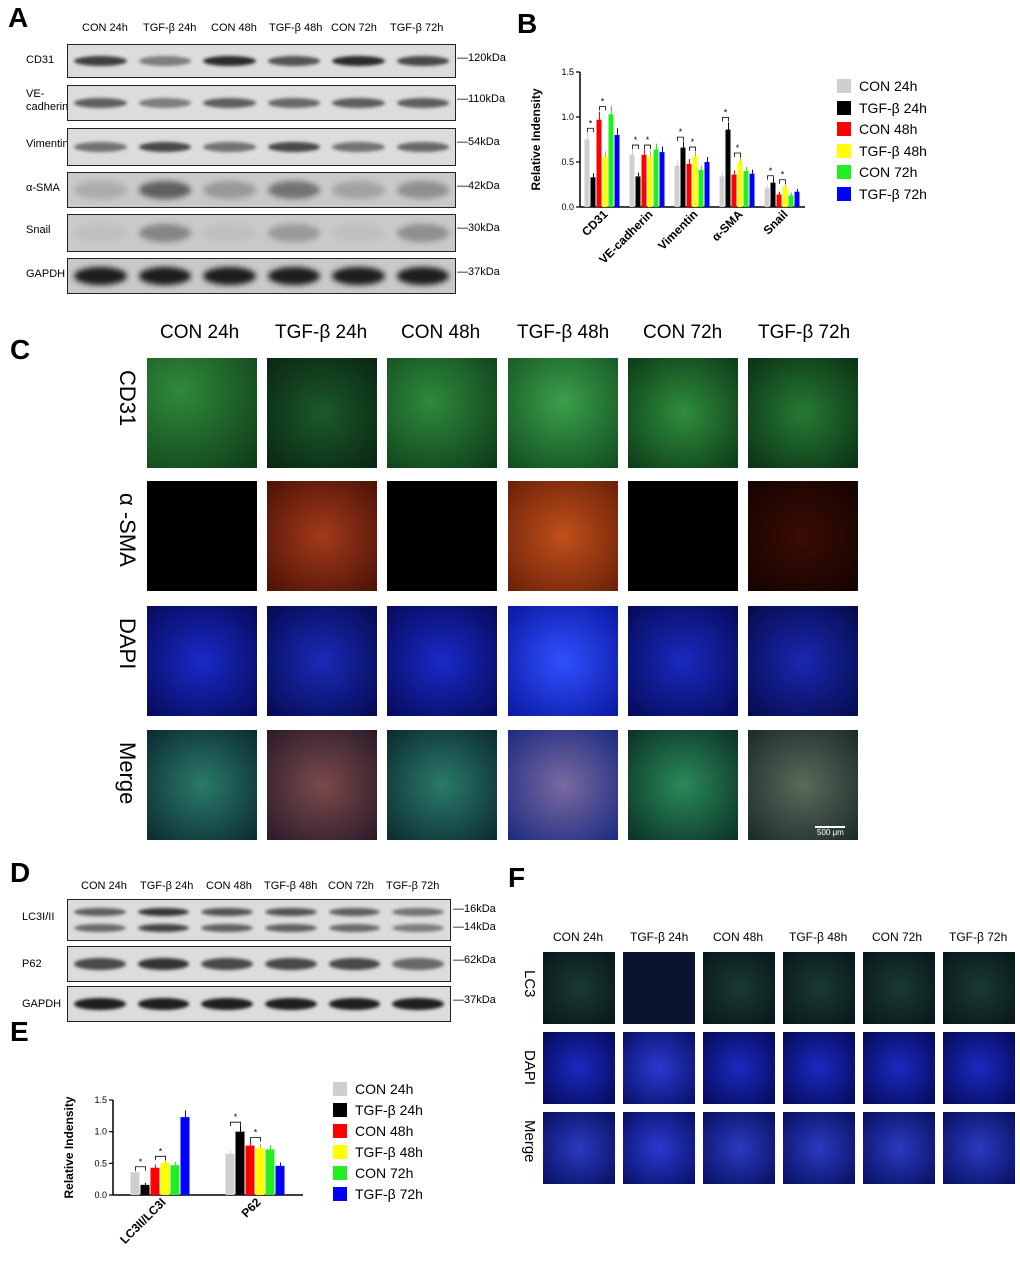 The image size is (1020, 1270). I want to click on x-category-label: Vimentin, so click(678, 230).